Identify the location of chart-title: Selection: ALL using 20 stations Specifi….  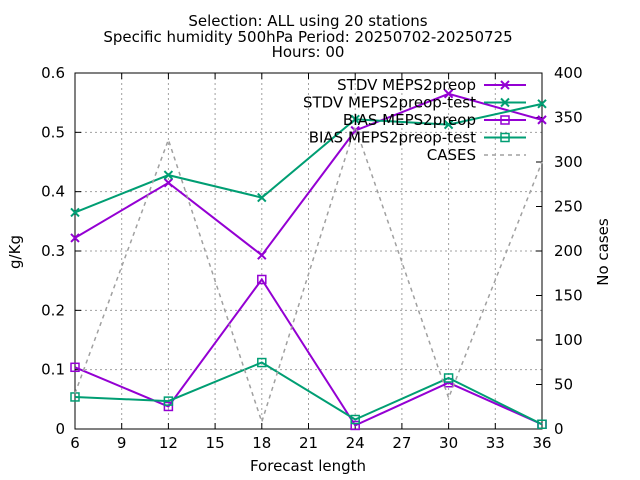
(307, 36).